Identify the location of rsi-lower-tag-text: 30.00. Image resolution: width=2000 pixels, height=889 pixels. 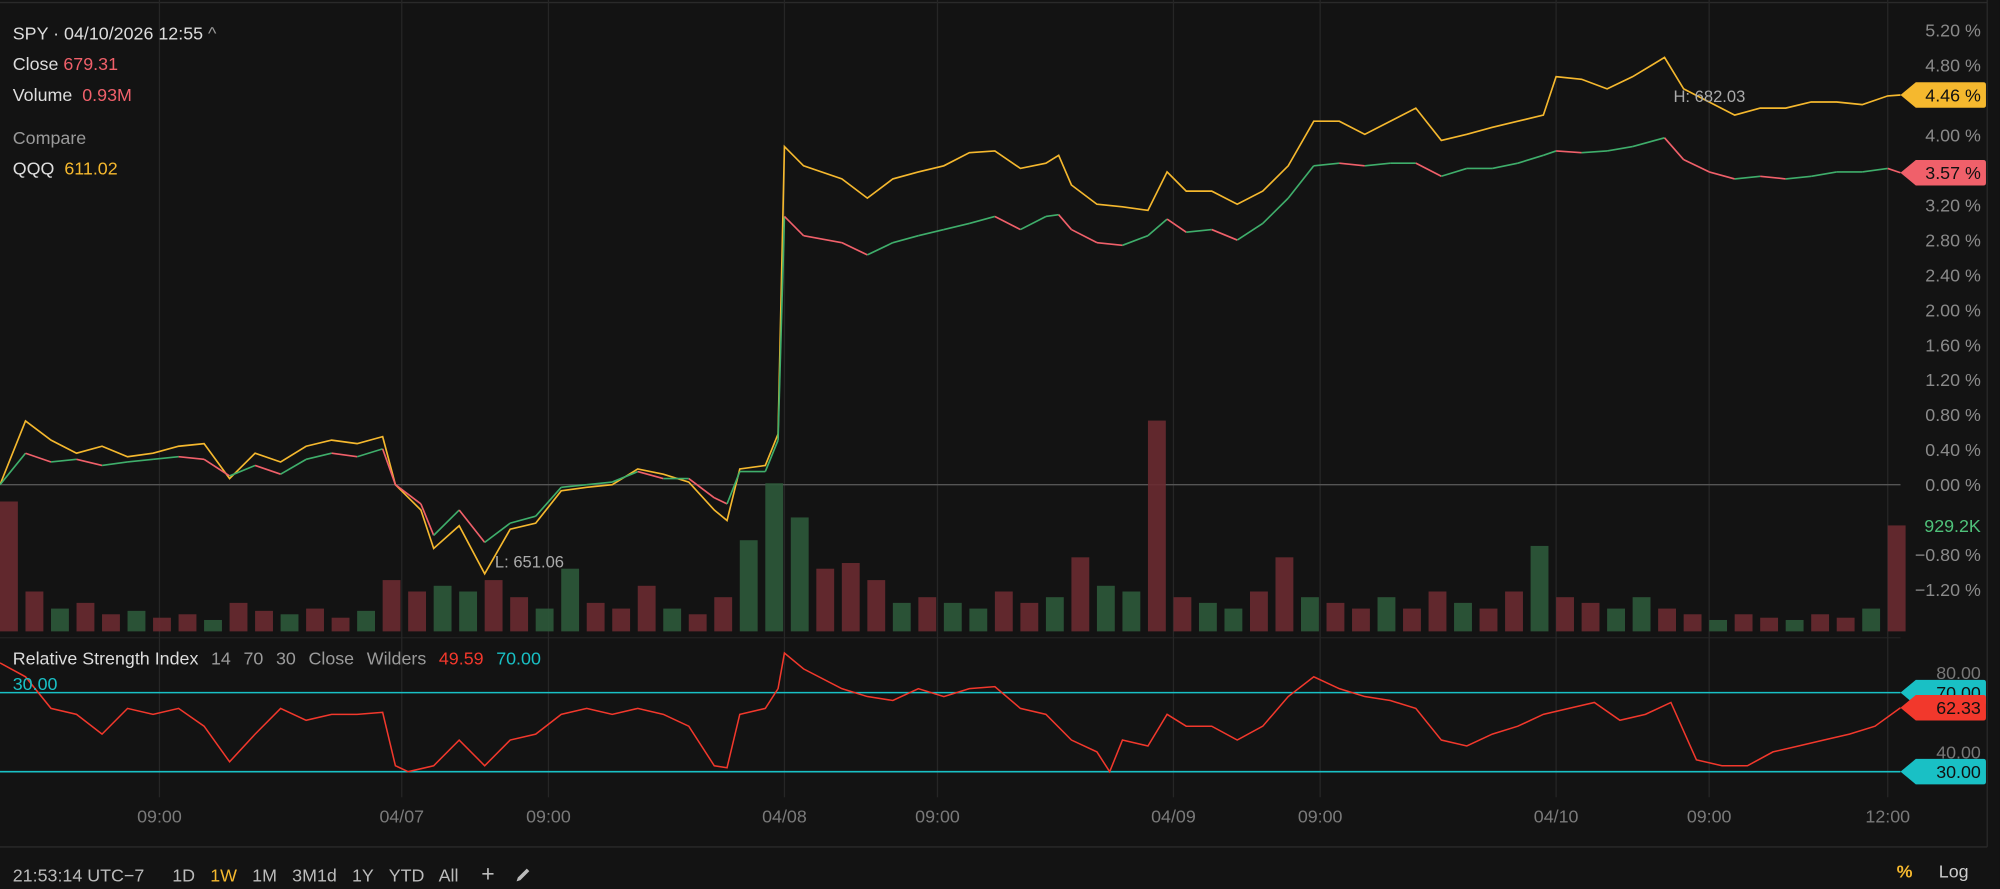
(1958, 772).